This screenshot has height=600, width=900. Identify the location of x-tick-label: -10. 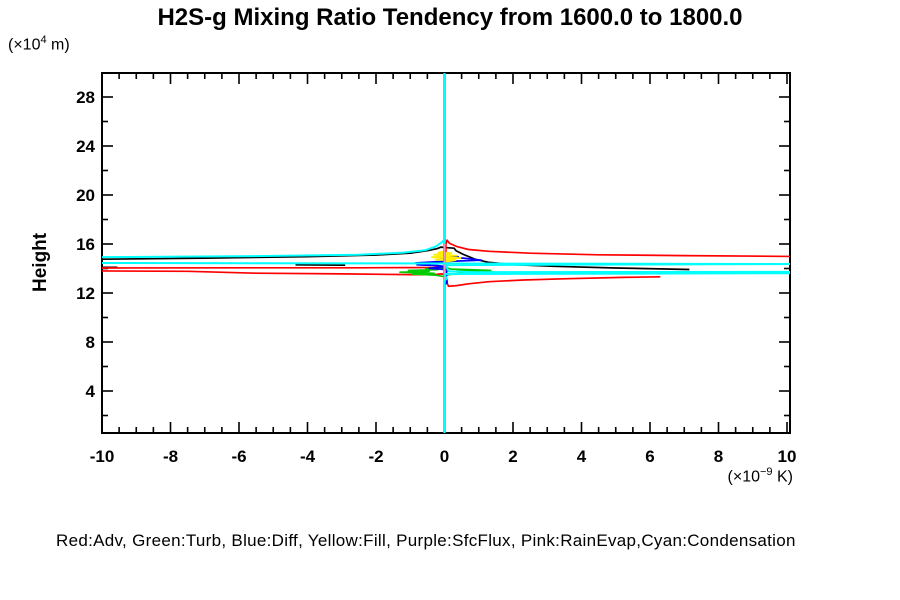
(102, 456).